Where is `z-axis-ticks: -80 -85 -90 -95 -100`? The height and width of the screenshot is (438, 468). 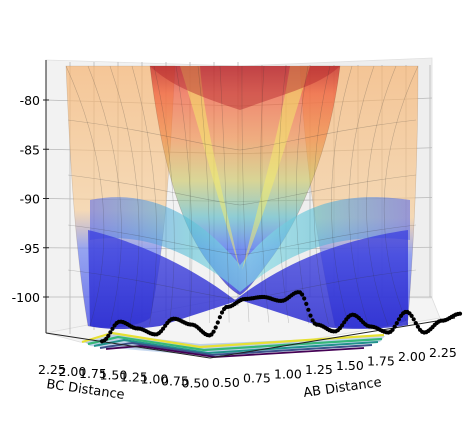 z-axis-ticks: -80 -85 -90 -95 -100 is located at coordinates (30, 199).